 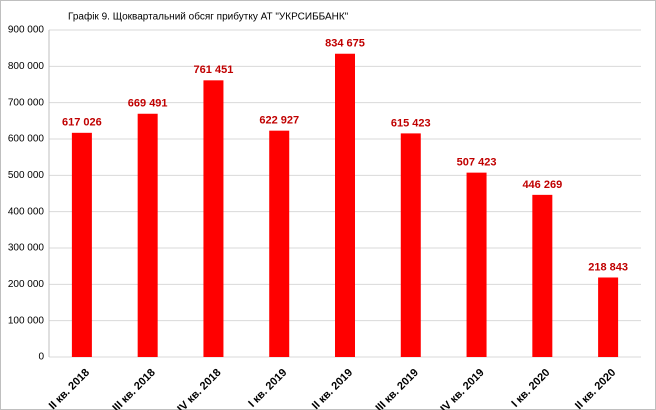 I want to click on value-label: 834 675, so click(x=345, y=44).